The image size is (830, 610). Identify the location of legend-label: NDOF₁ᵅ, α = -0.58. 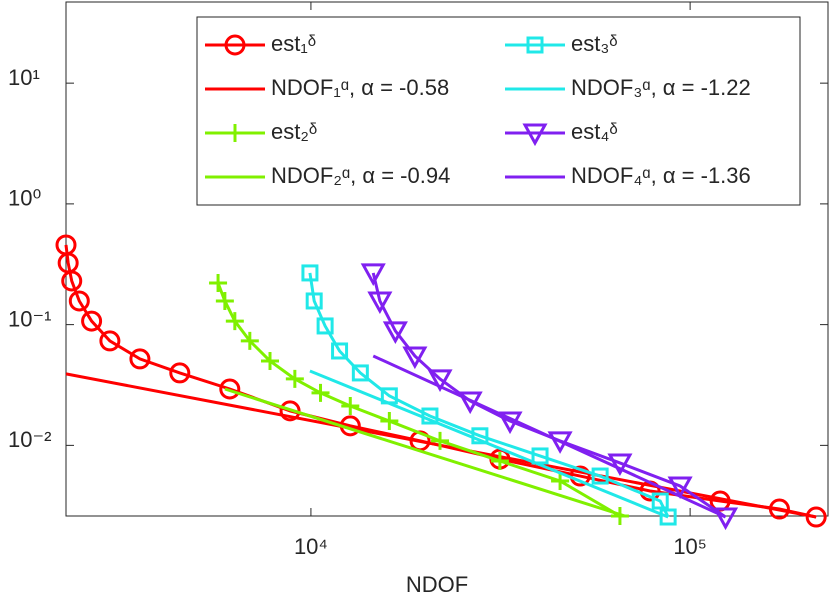
(360, 87).